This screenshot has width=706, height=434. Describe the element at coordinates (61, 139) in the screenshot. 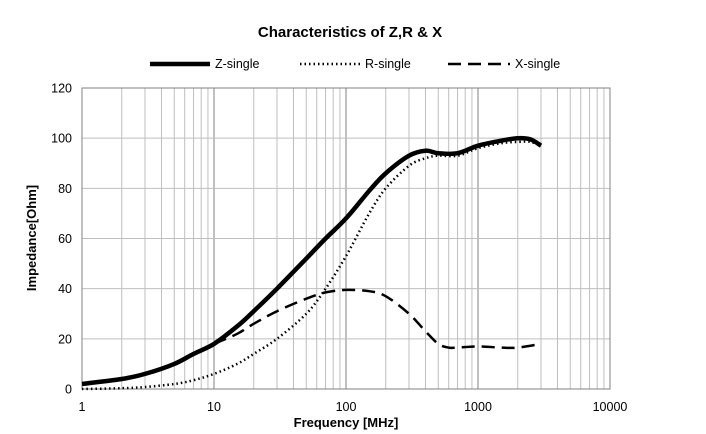

I see `y-tick-label: 100` at that location.